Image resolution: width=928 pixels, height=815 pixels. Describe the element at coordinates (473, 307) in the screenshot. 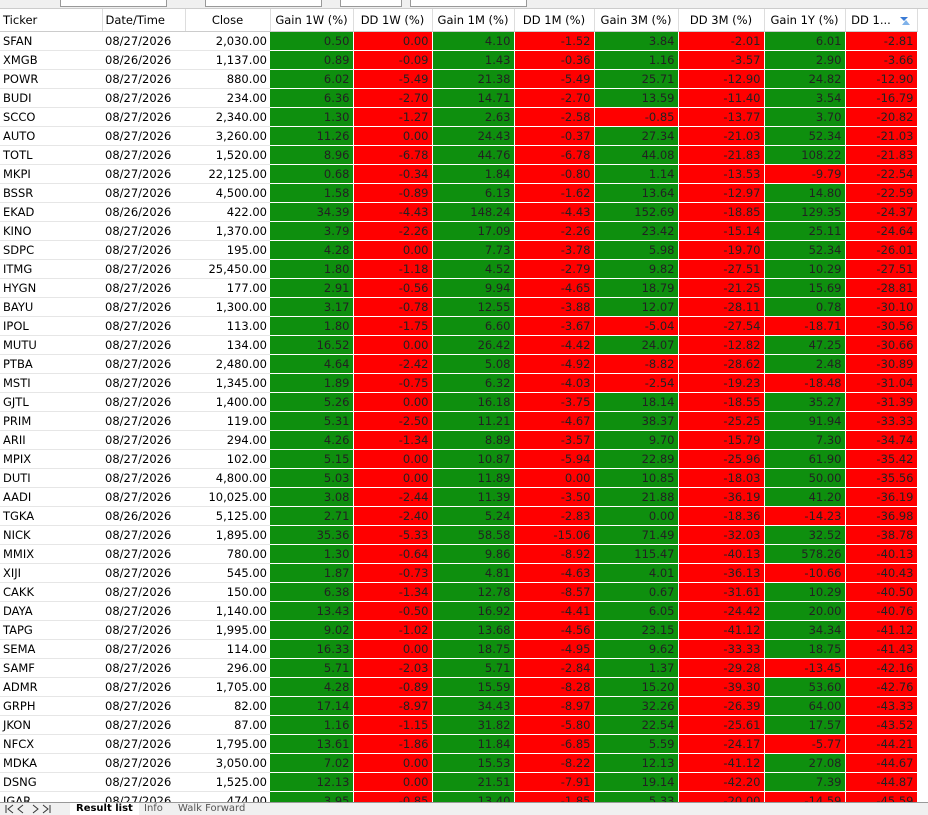

I see `cell: 12.55` at that location.